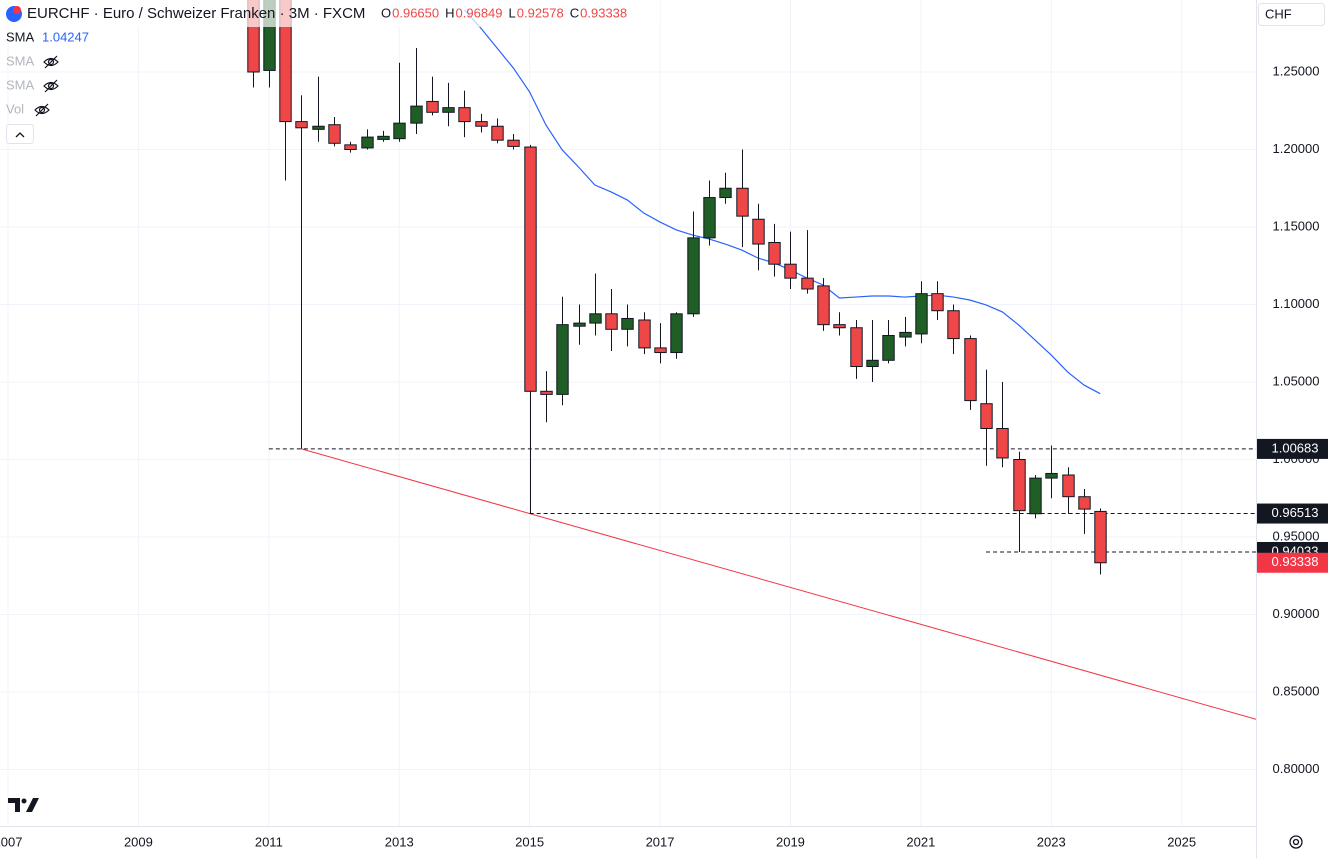 The width and height of the screenshot is (1328, 858). I want to click on x-tick-label: 2019, so click(790, 841).